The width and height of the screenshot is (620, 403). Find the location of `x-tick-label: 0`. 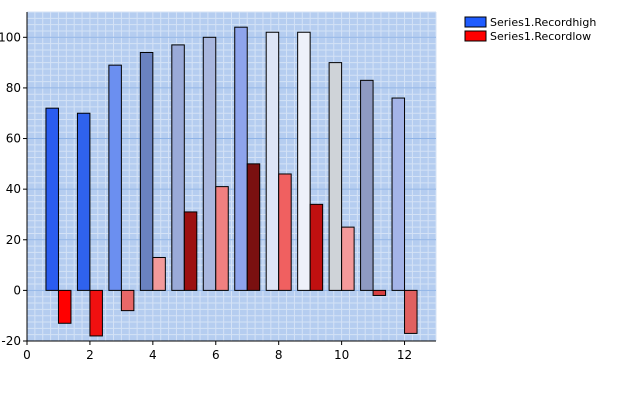

x-tick-label: 0 is located at coordinates (27, 355).